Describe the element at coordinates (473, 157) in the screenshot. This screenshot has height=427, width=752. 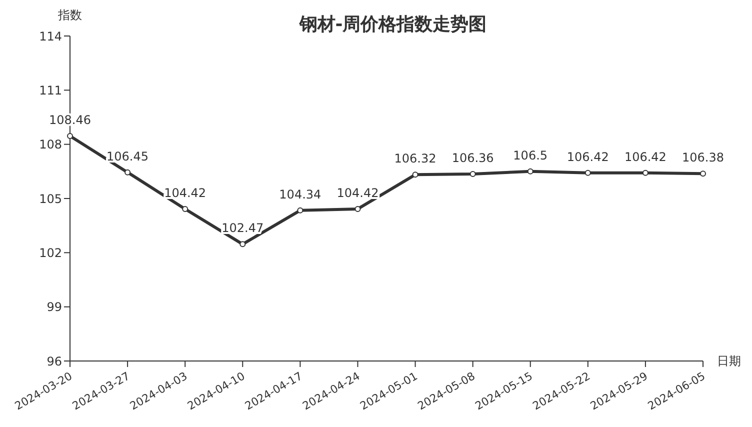
I see `data-label: 106.36` at that location.